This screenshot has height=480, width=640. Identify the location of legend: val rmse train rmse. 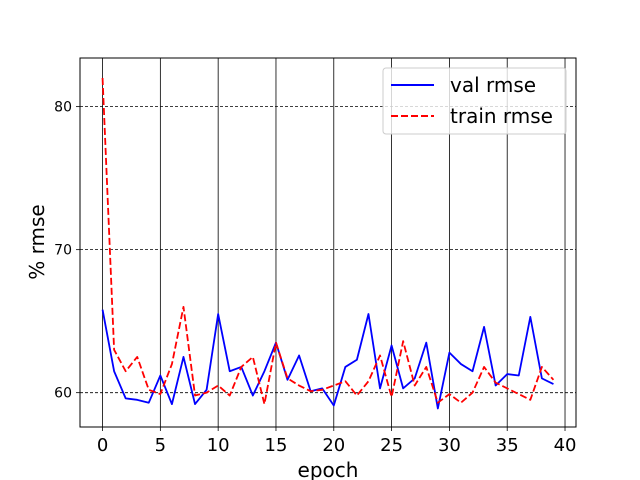
(474, 101).